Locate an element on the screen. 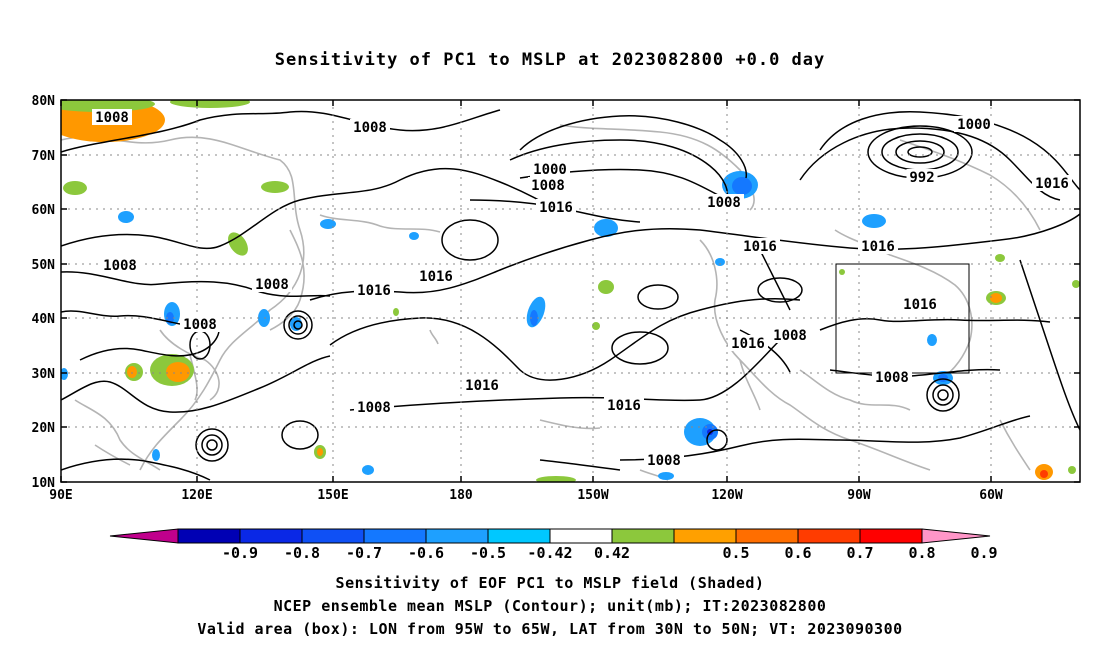 This screenshot has height=650, width=1100. colorbar-label: -0.42 is located at coordinates (549, 553).